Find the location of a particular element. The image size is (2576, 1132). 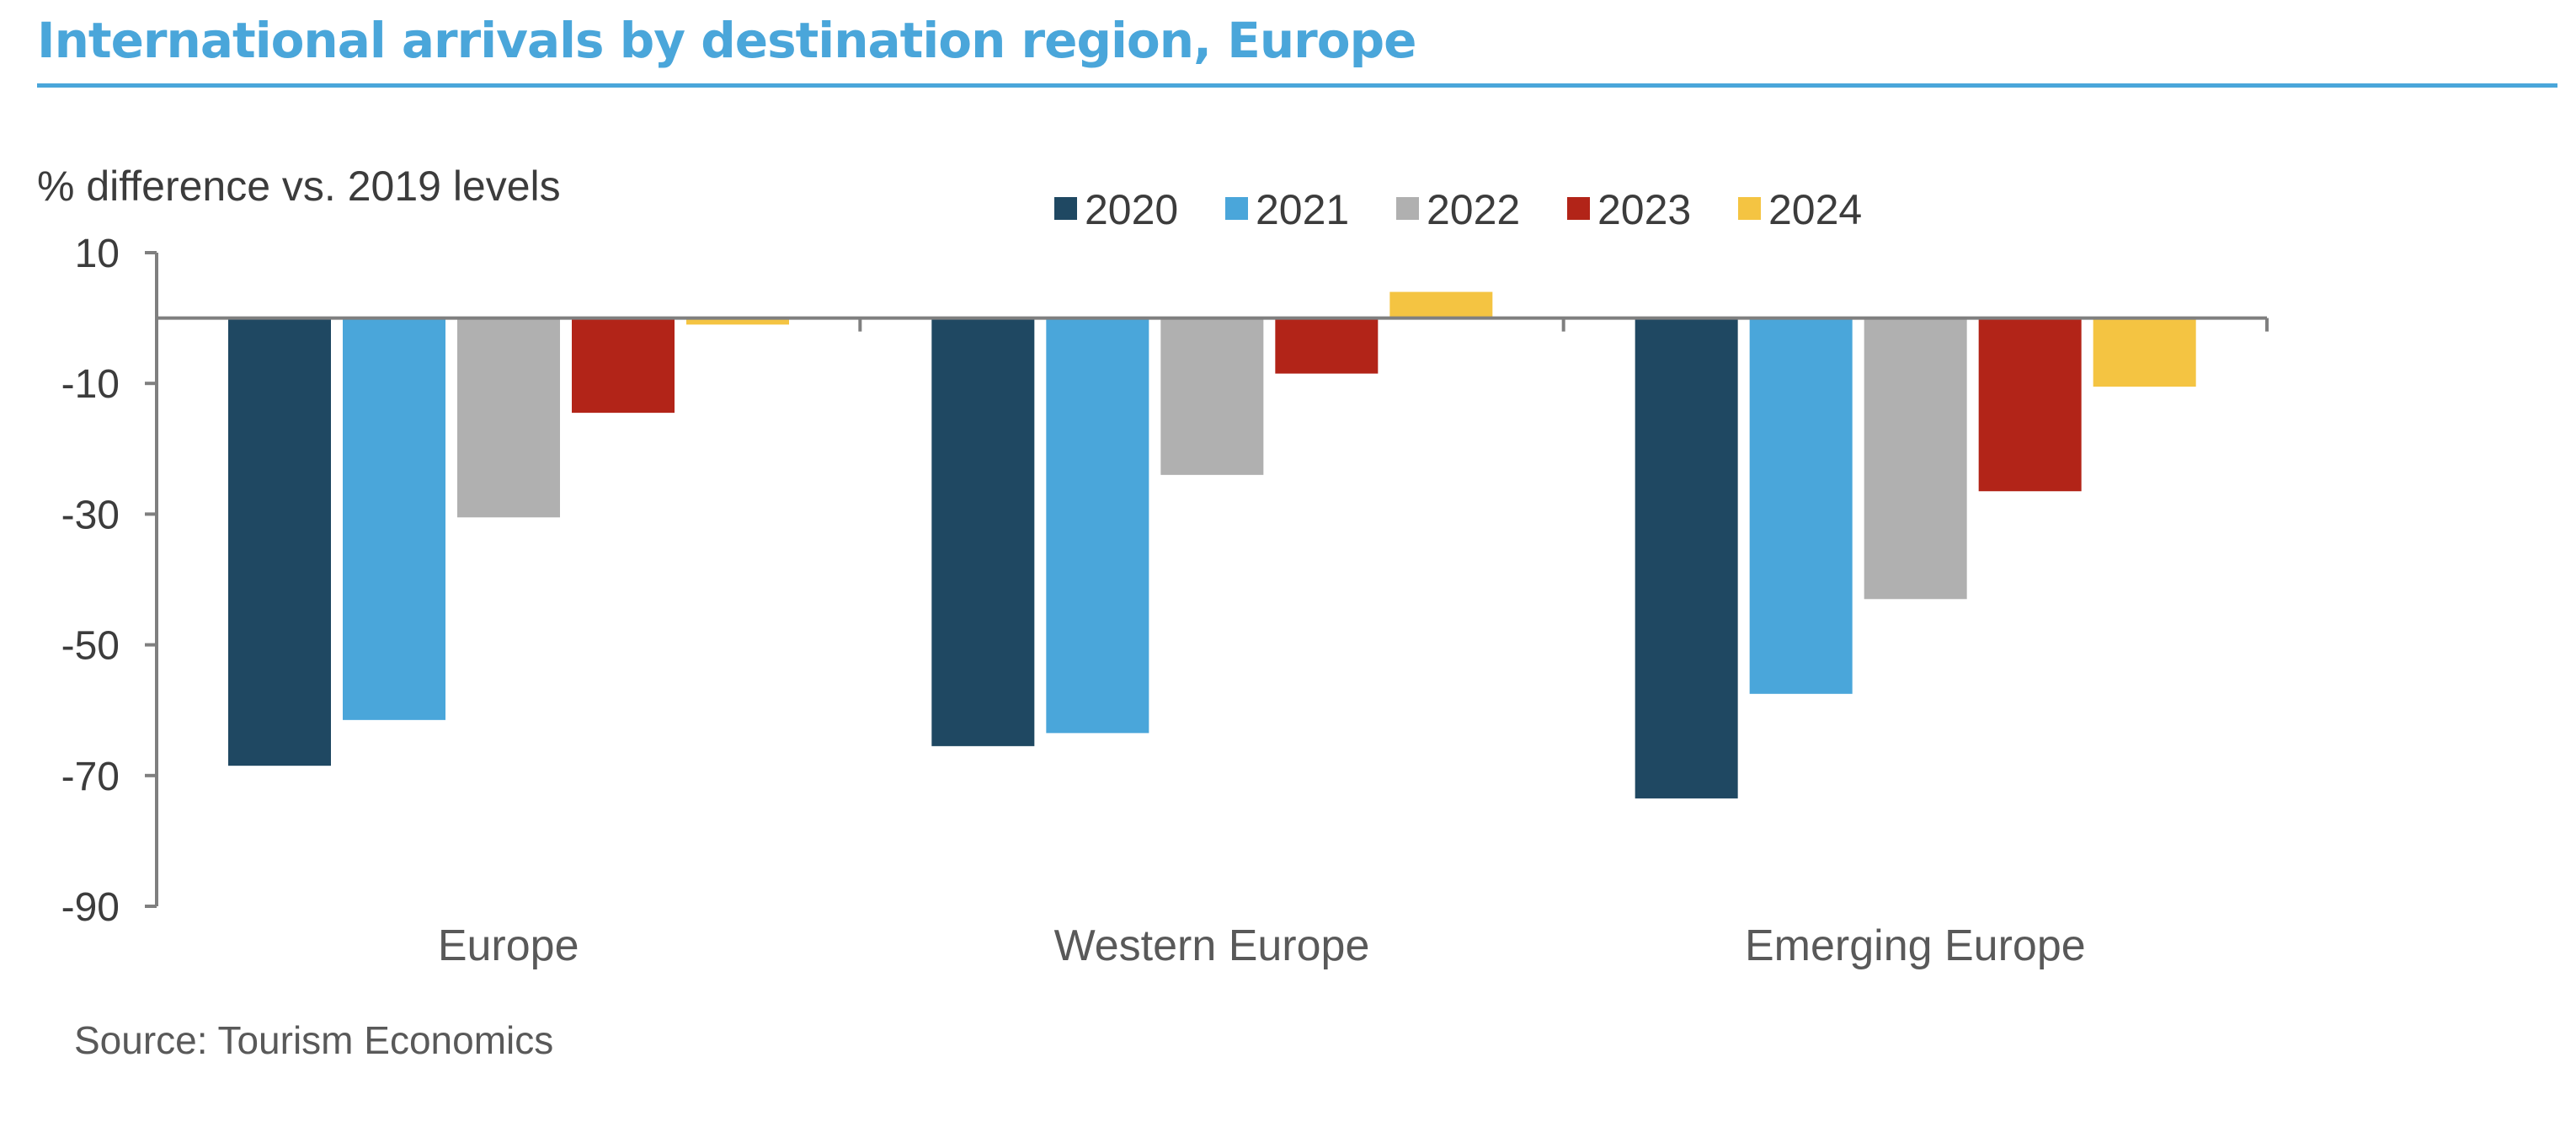

bar-europe-2022 is located at coordinates (508, 418).